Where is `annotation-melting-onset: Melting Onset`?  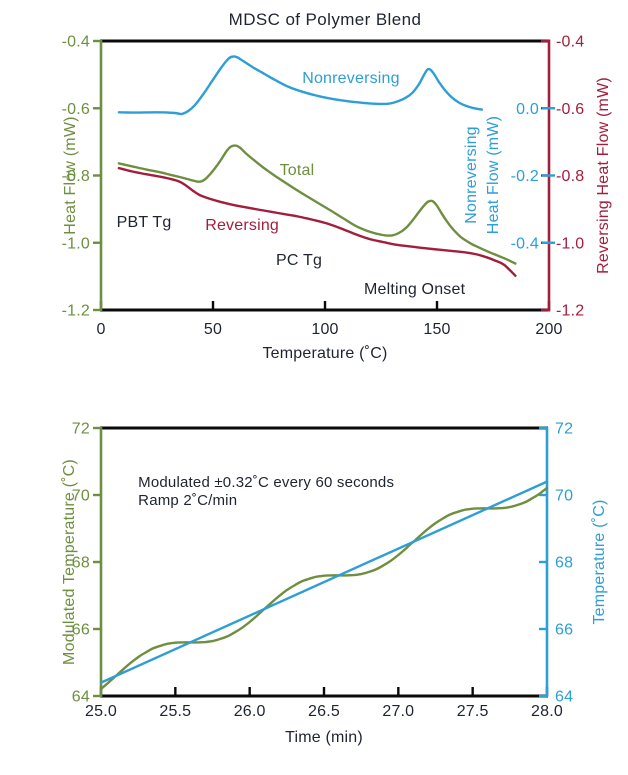
annotation-melting-onset: Melting Onset is located at coordinates (415, 289).